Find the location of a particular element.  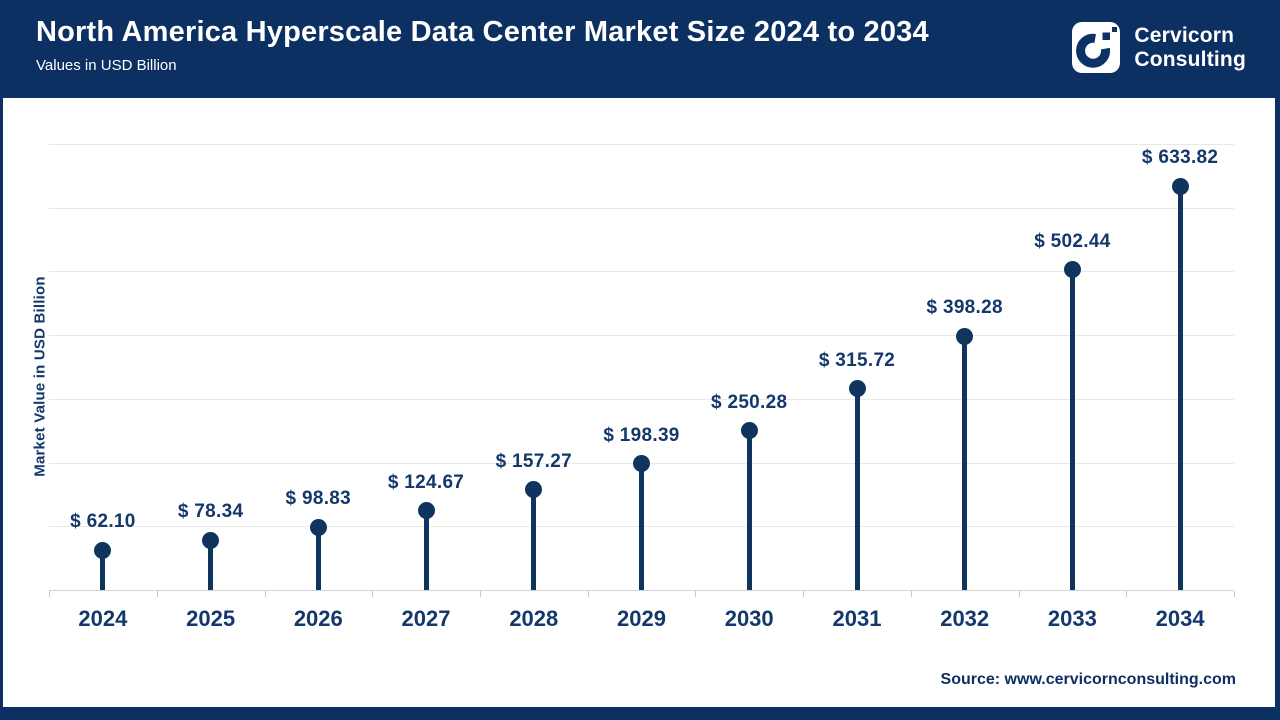

value-label: $ 198.39 is located at coordinates (641, 435).